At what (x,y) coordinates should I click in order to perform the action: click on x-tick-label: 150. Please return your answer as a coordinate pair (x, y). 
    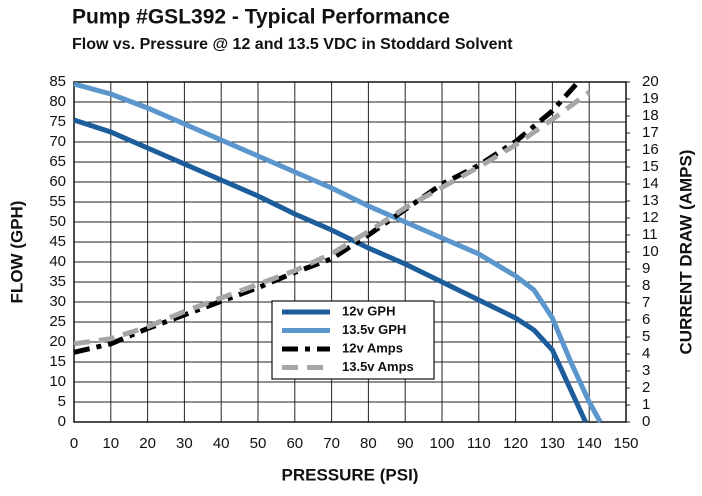
    Looking at the image, I should click on (625, 443).